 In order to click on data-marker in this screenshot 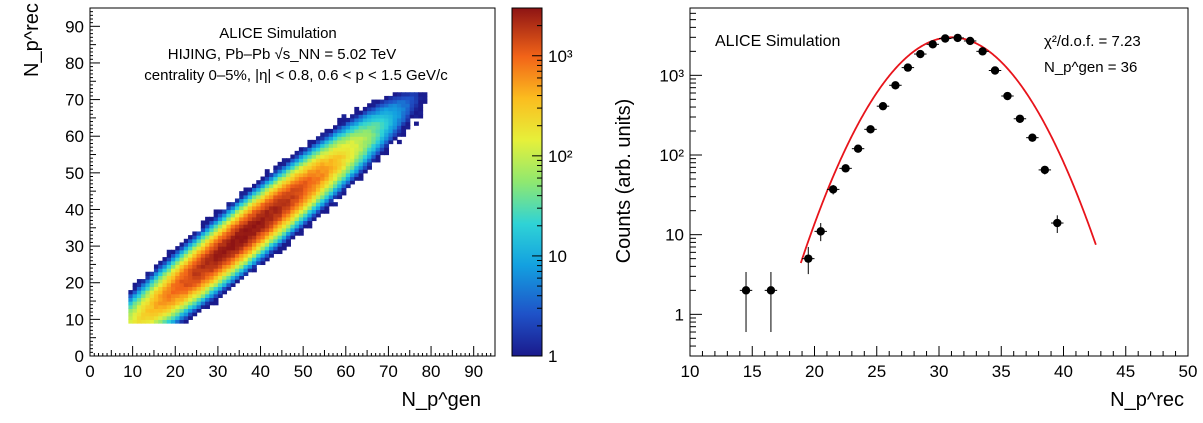, I will do `click(1032, 137)`.